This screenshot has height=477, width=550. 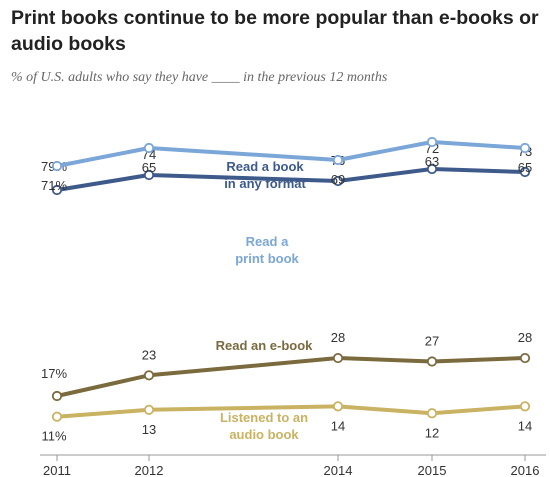 What do you see at coordinates (265, 175) in the screenshot?
I see `series-label: Read a book in any format` at bounding box center [265, 175].